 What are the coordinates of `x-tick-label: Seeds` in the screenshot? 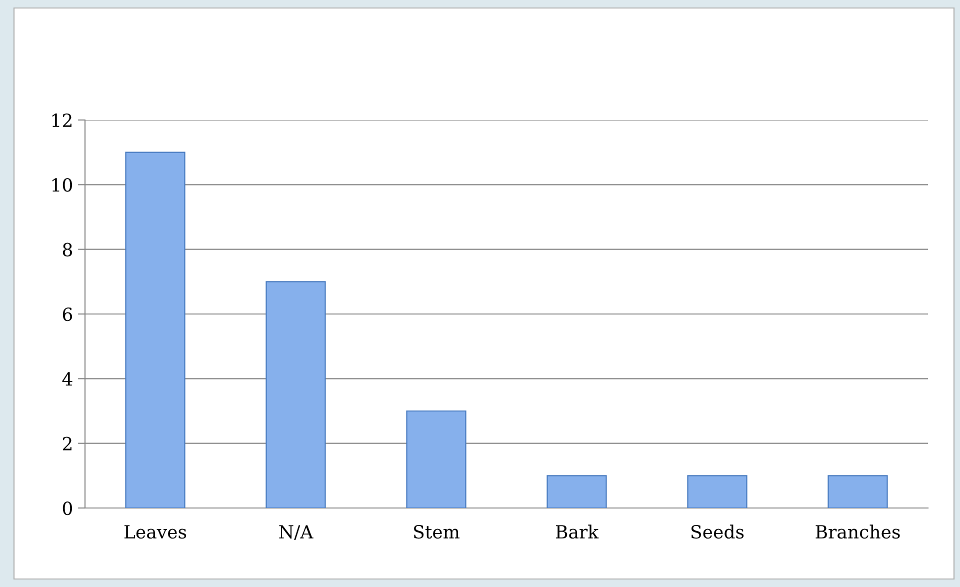 It's located at (717, 531).